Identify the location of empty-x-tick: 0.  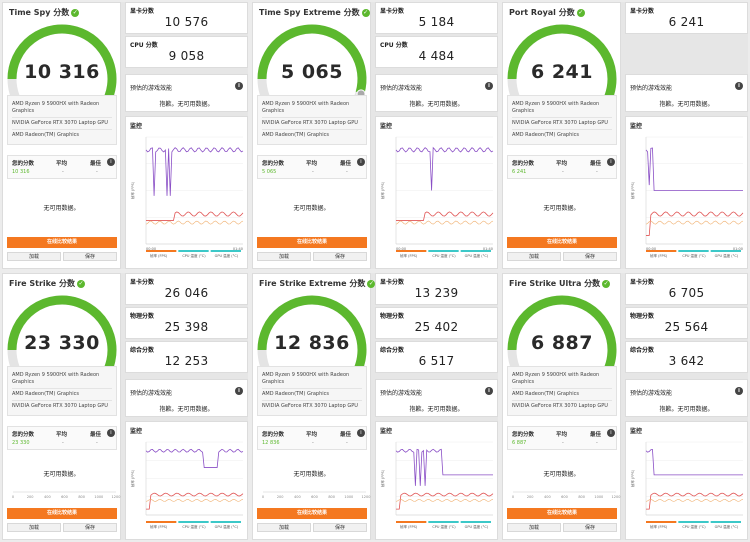
(263, 497).